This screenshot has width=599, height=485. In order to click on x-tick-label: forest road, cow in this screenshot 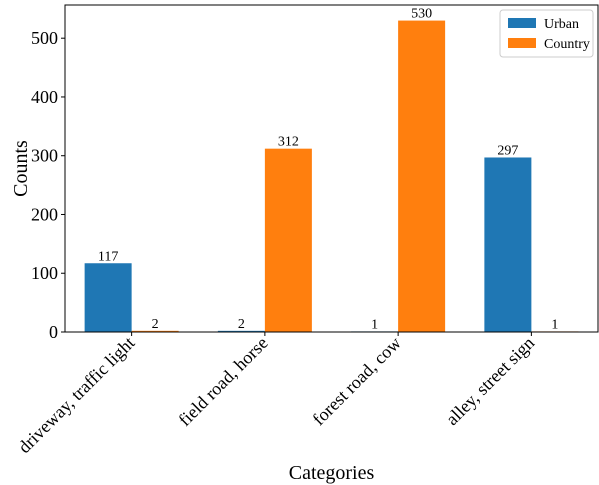, I will do `click(356, 381)`.